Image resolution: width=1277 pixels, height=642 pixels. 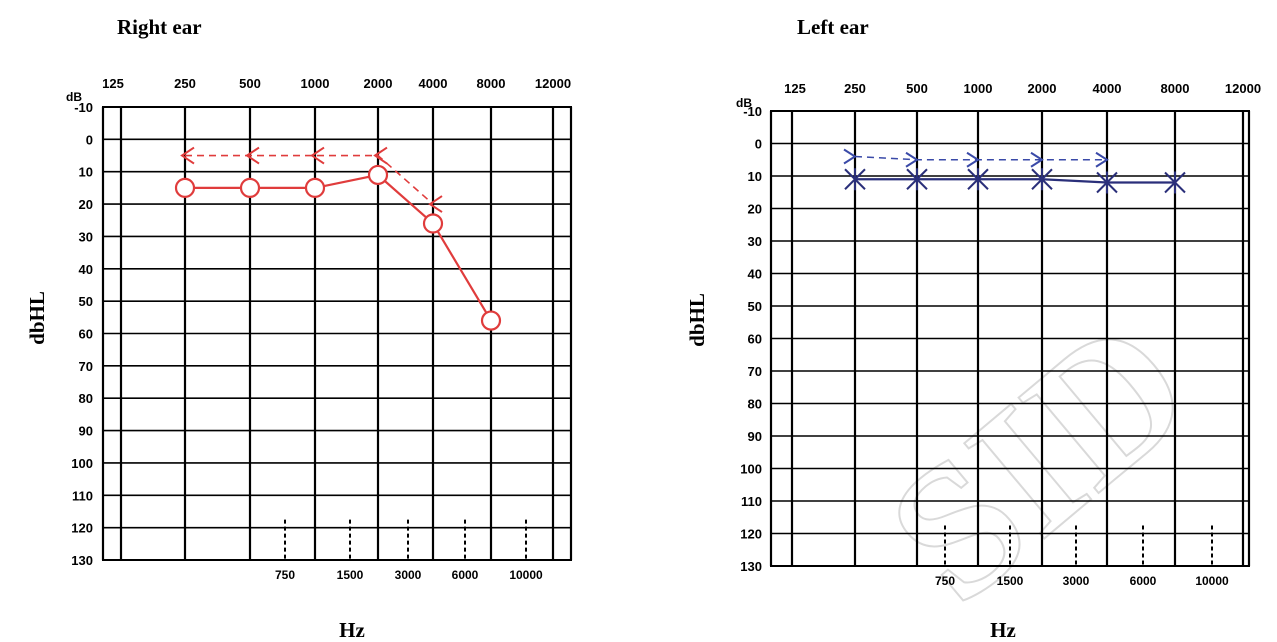 I want to click on right-ear-y-ticks: -10 0 10 20 30 40 50 60 70 80 90 100 110 120 130, so click(x=82, y=334).